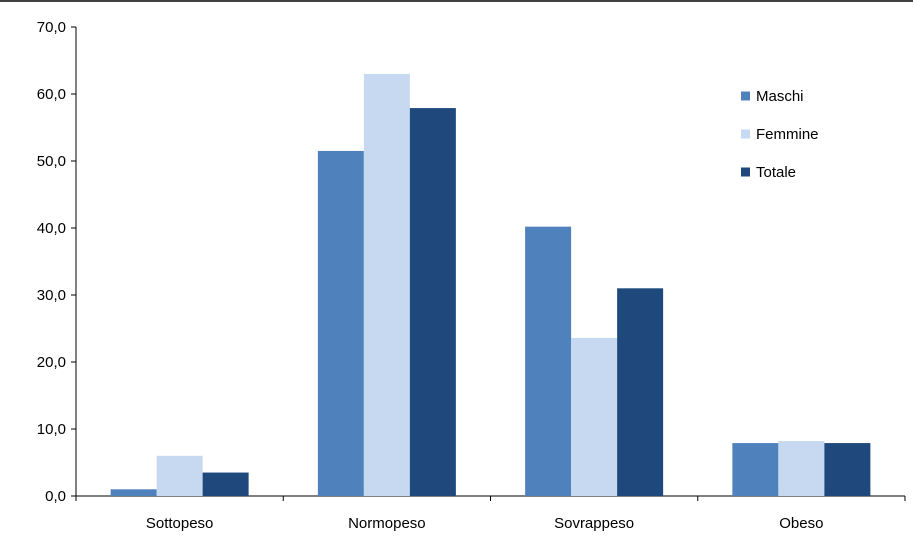 This screenshot has width=913, height=543. I want to click on x-tick-label: Sovrappeso, so click(594, 523).